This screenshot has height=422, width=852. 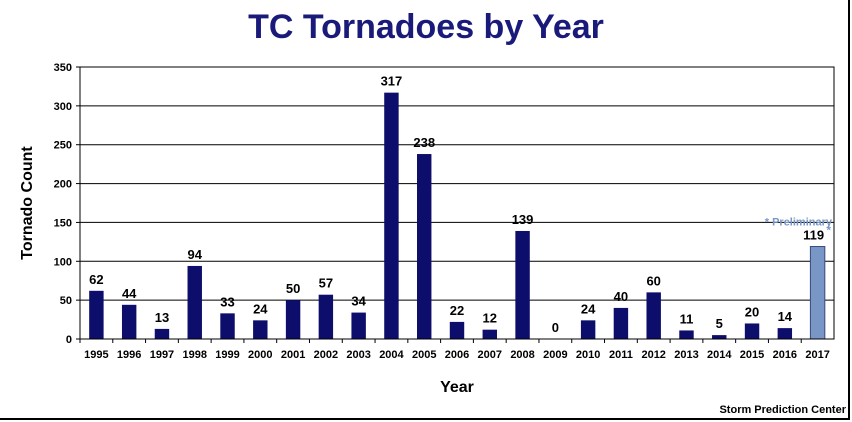 I want to click on x-tick-label: 2002, so click(x=326, y=355).